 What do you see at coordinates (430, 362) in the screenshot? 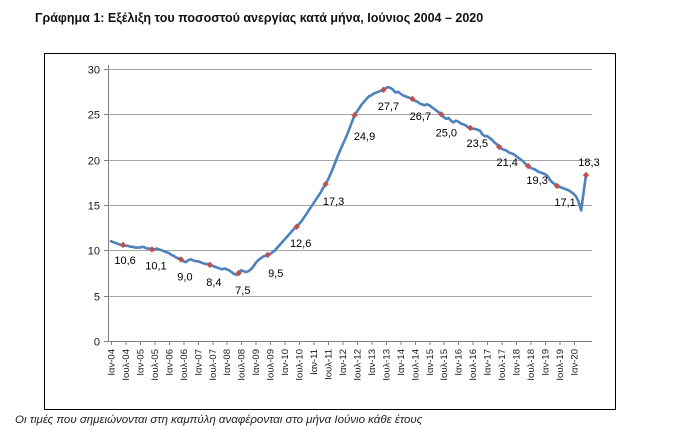
I see `x-tick-label: Ιαν-15` at bounding box center [430, 362].